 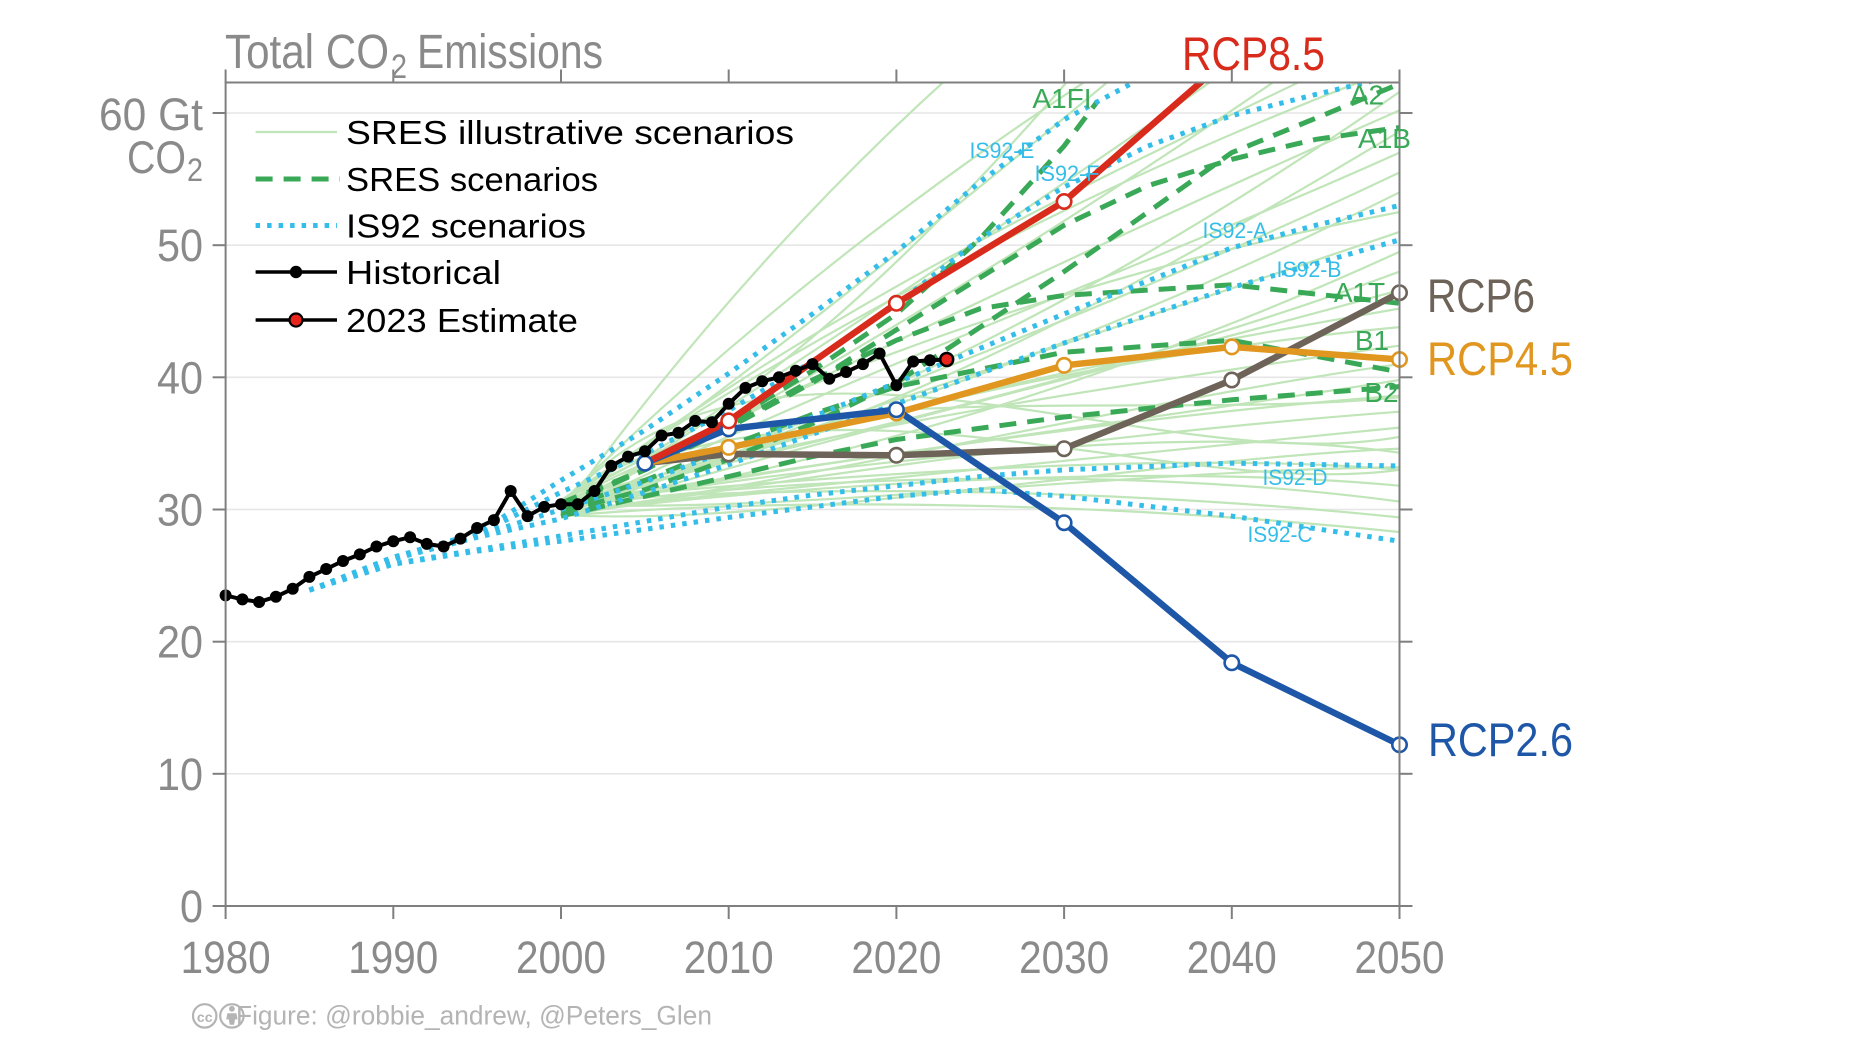 What do you see at coordinates (151, 114) in the screenshot?
I see `svg-text: 60 Gt` at bounding box center [151, 114].